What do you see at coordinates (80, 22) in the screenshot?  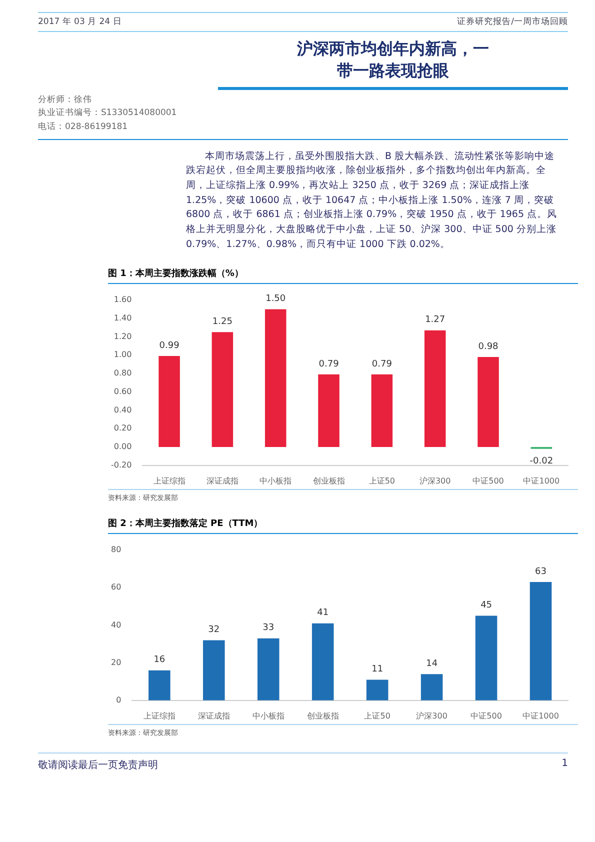 I see `text: 2017 年 03 月 24 日` at bounding box center [80, 22].